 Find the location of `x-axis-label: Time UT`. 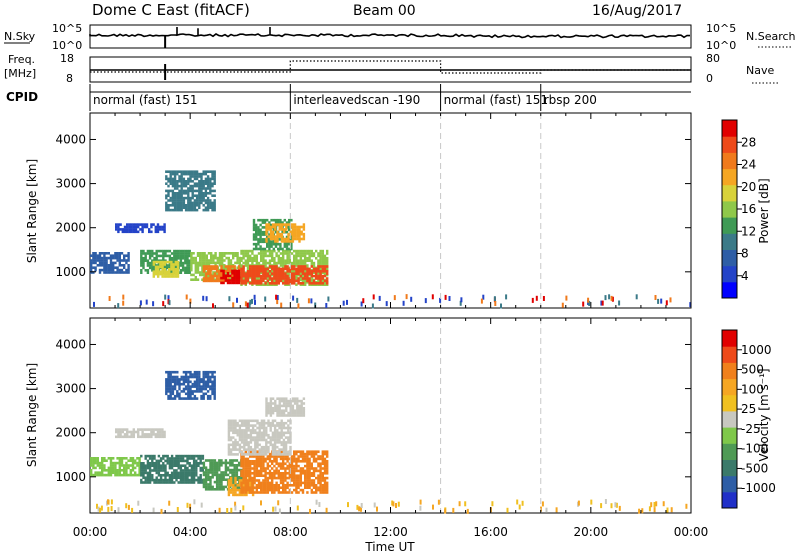

x-axis-label: Time UT is located at coordinates (389, 547).